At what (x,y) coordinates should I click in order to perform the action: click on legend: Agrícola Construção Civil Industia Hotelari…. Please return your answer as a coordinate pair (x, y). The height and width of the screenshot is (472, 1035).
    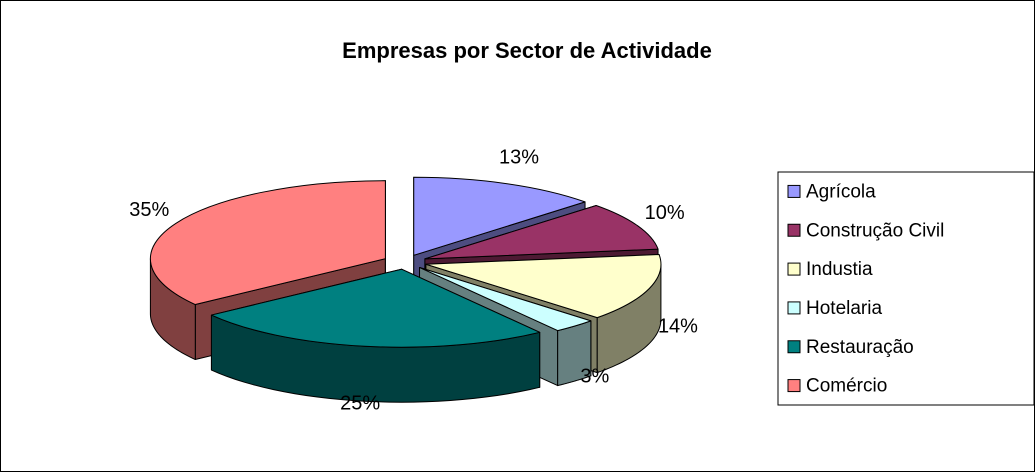
    Looking at the image, I should click on (906, 288).